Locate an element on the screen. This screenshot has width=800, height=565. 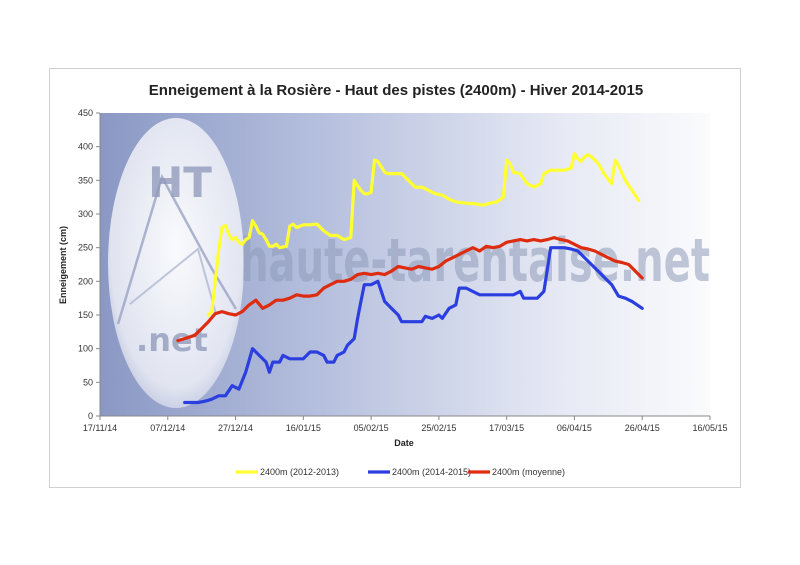
x-tick-label: 16/01/15 is located at coordinates (303, 428).